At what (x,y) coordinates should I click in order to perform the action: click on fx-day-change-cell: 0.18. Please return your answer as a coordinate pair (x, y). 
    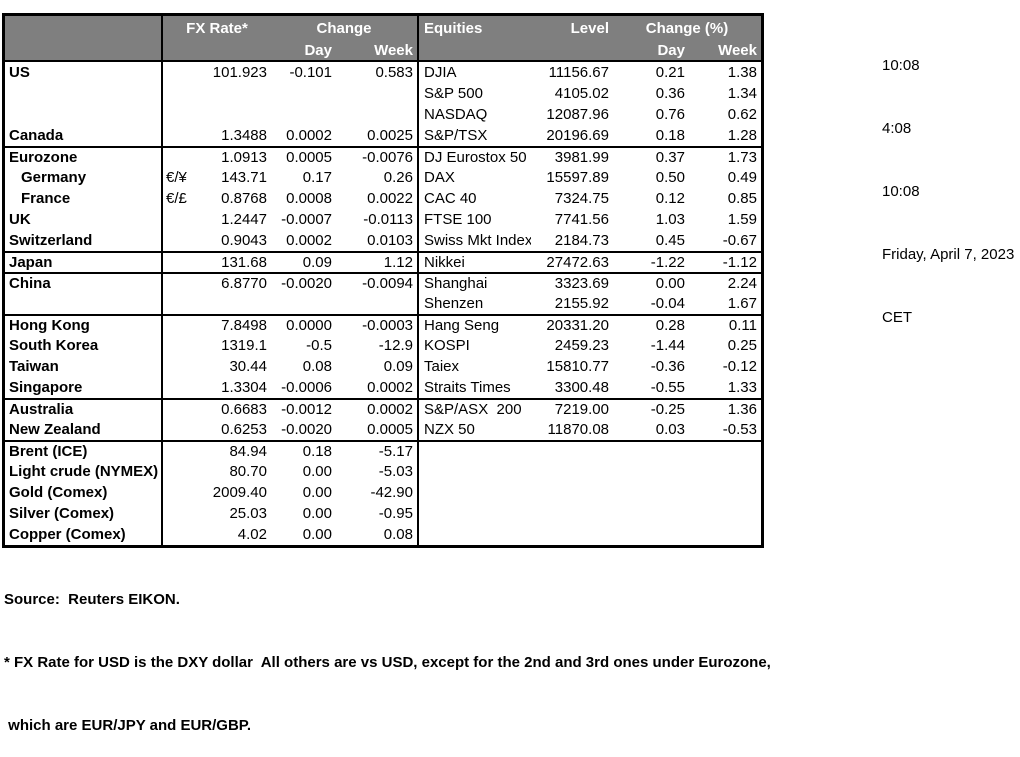
    Looking at the image, I should click on (303, 450).